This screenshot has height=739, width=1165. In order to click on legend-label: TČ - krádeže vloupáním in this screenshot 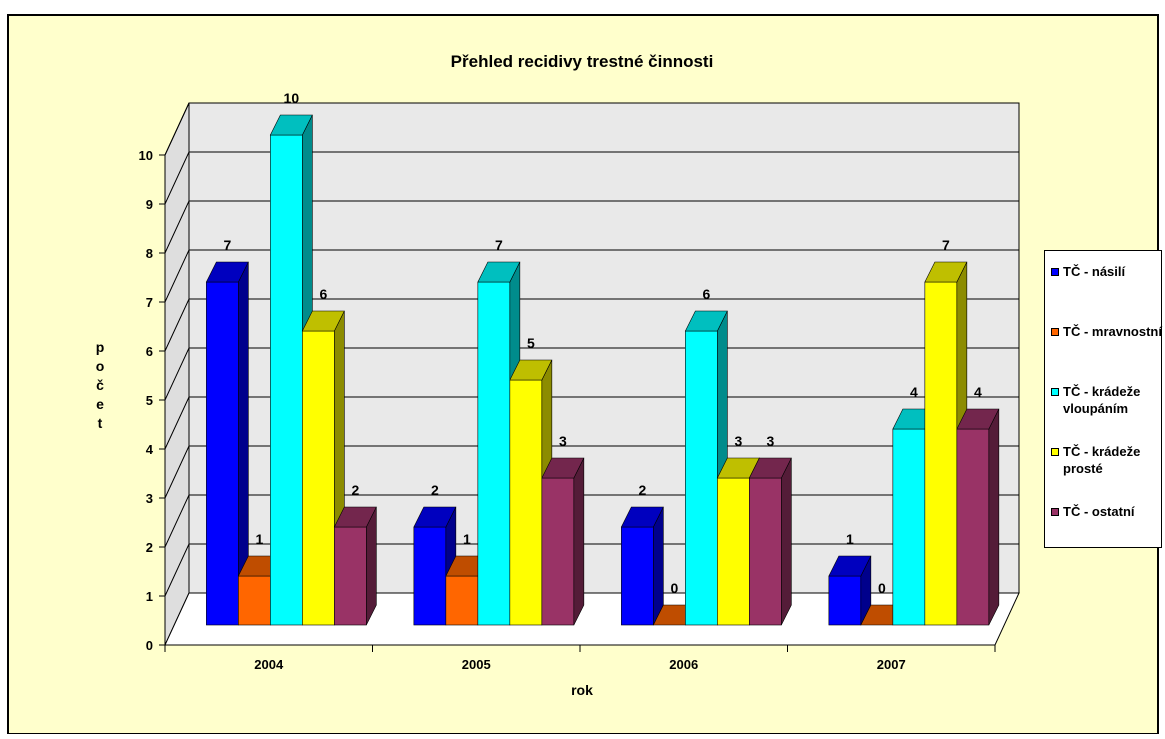, I will do `click(1102, 400)`.